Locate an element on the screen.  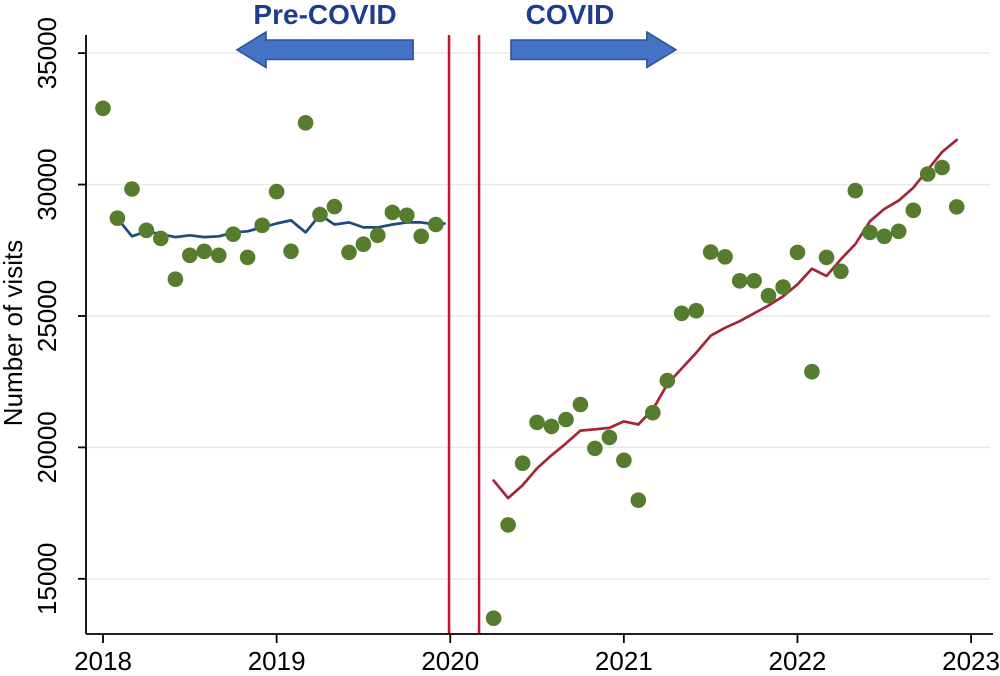
y-tick-label: 30000 is located at coordinates (47, 184).